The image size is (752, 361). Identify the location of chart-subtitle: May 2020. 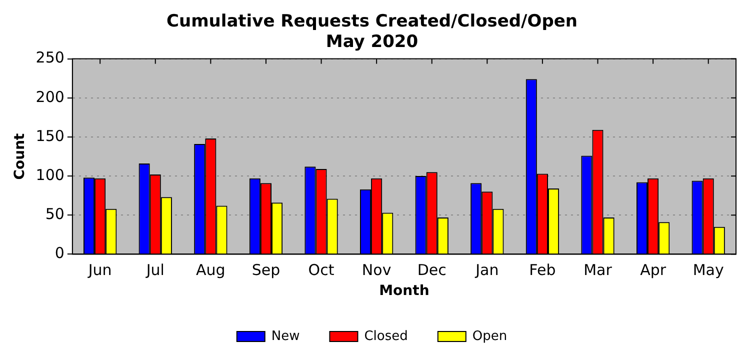
(372, 42).